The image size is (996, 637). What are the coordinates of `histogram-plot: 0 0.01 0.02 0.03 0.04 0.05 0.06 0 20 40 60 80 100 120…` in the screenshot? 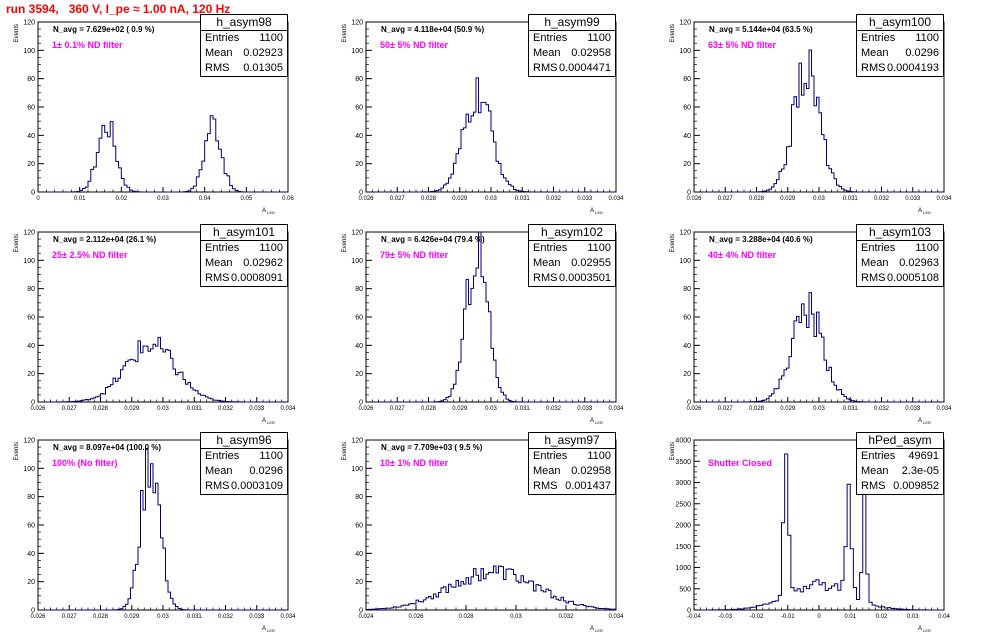 It's located at (154, 118).